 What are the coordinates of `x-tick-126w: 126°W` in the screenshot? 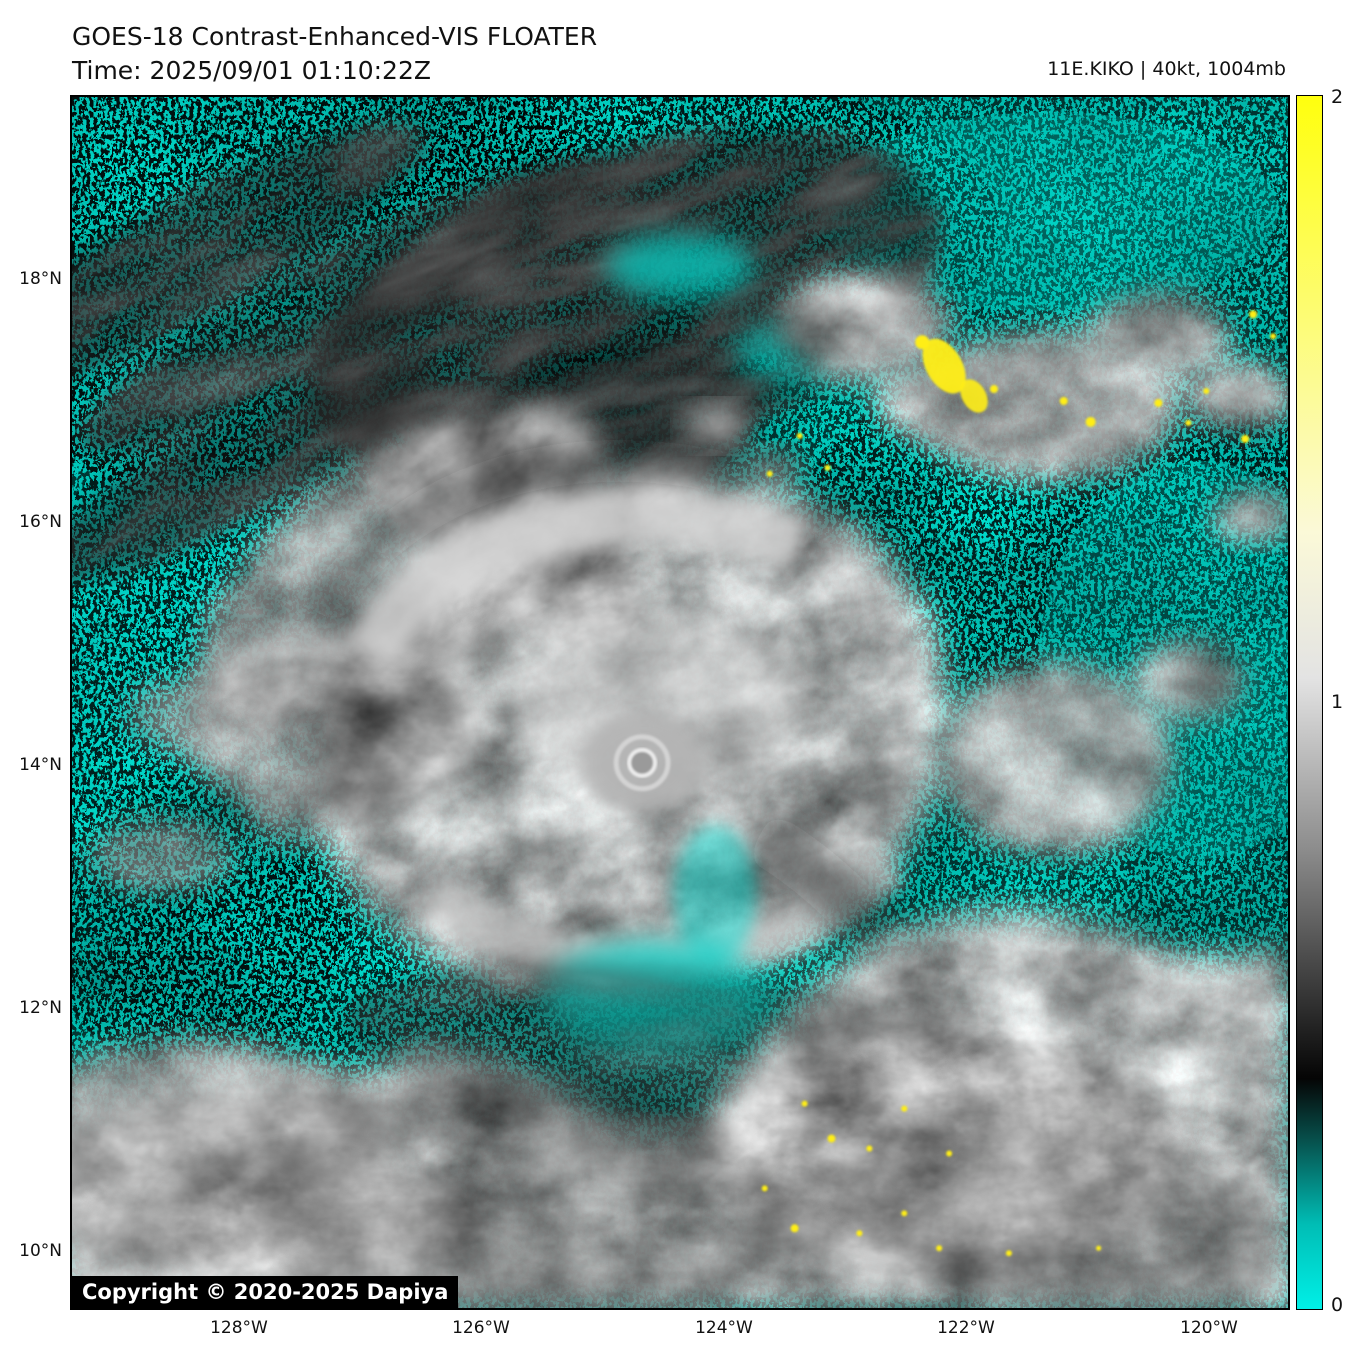 It's located at (481, 1328).